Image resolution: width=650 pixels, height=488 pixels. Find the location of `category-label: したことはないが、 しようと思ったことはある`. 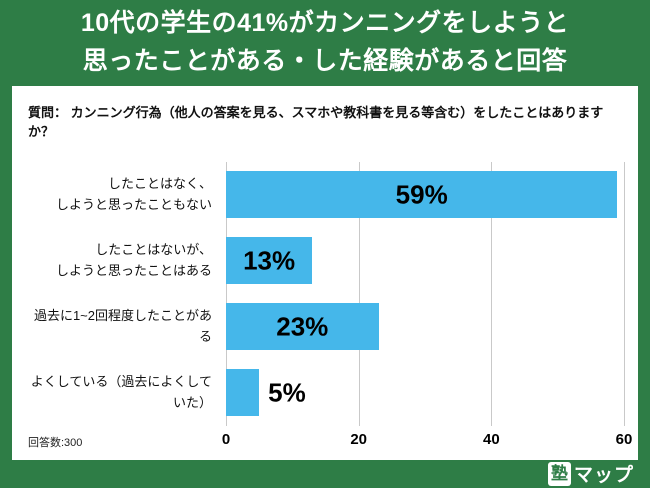

category-label: したことはないが、 しようと思ったことはある is located at coordinates (127, 261).